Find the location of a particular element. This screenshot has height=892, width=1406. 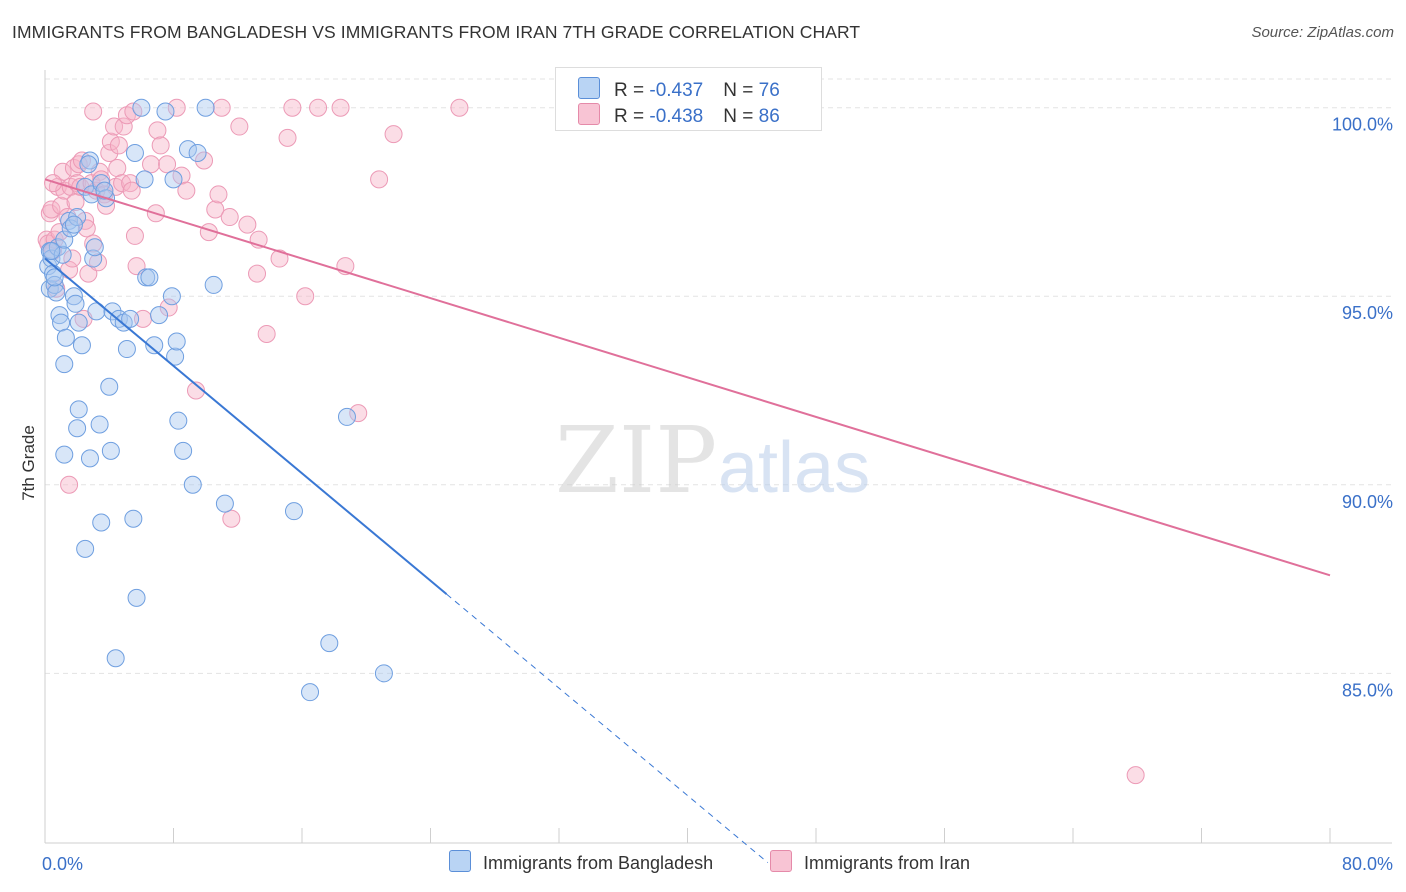

y-tick-label: 90.0% is located at coordinates (1367, 502).